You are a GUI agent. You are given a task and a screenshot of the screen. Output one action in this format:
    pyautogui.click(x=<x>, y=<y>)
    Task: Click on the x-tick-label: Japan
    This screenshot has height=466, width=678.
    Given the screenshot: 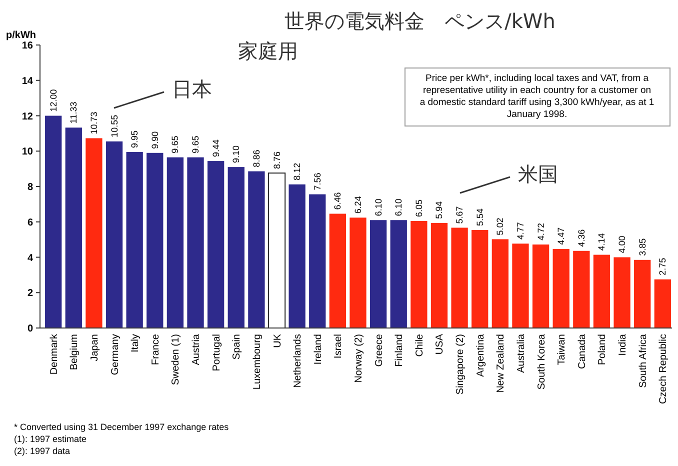 What is the action you would take?
    pyautogui.click(x=94, y=348)
    